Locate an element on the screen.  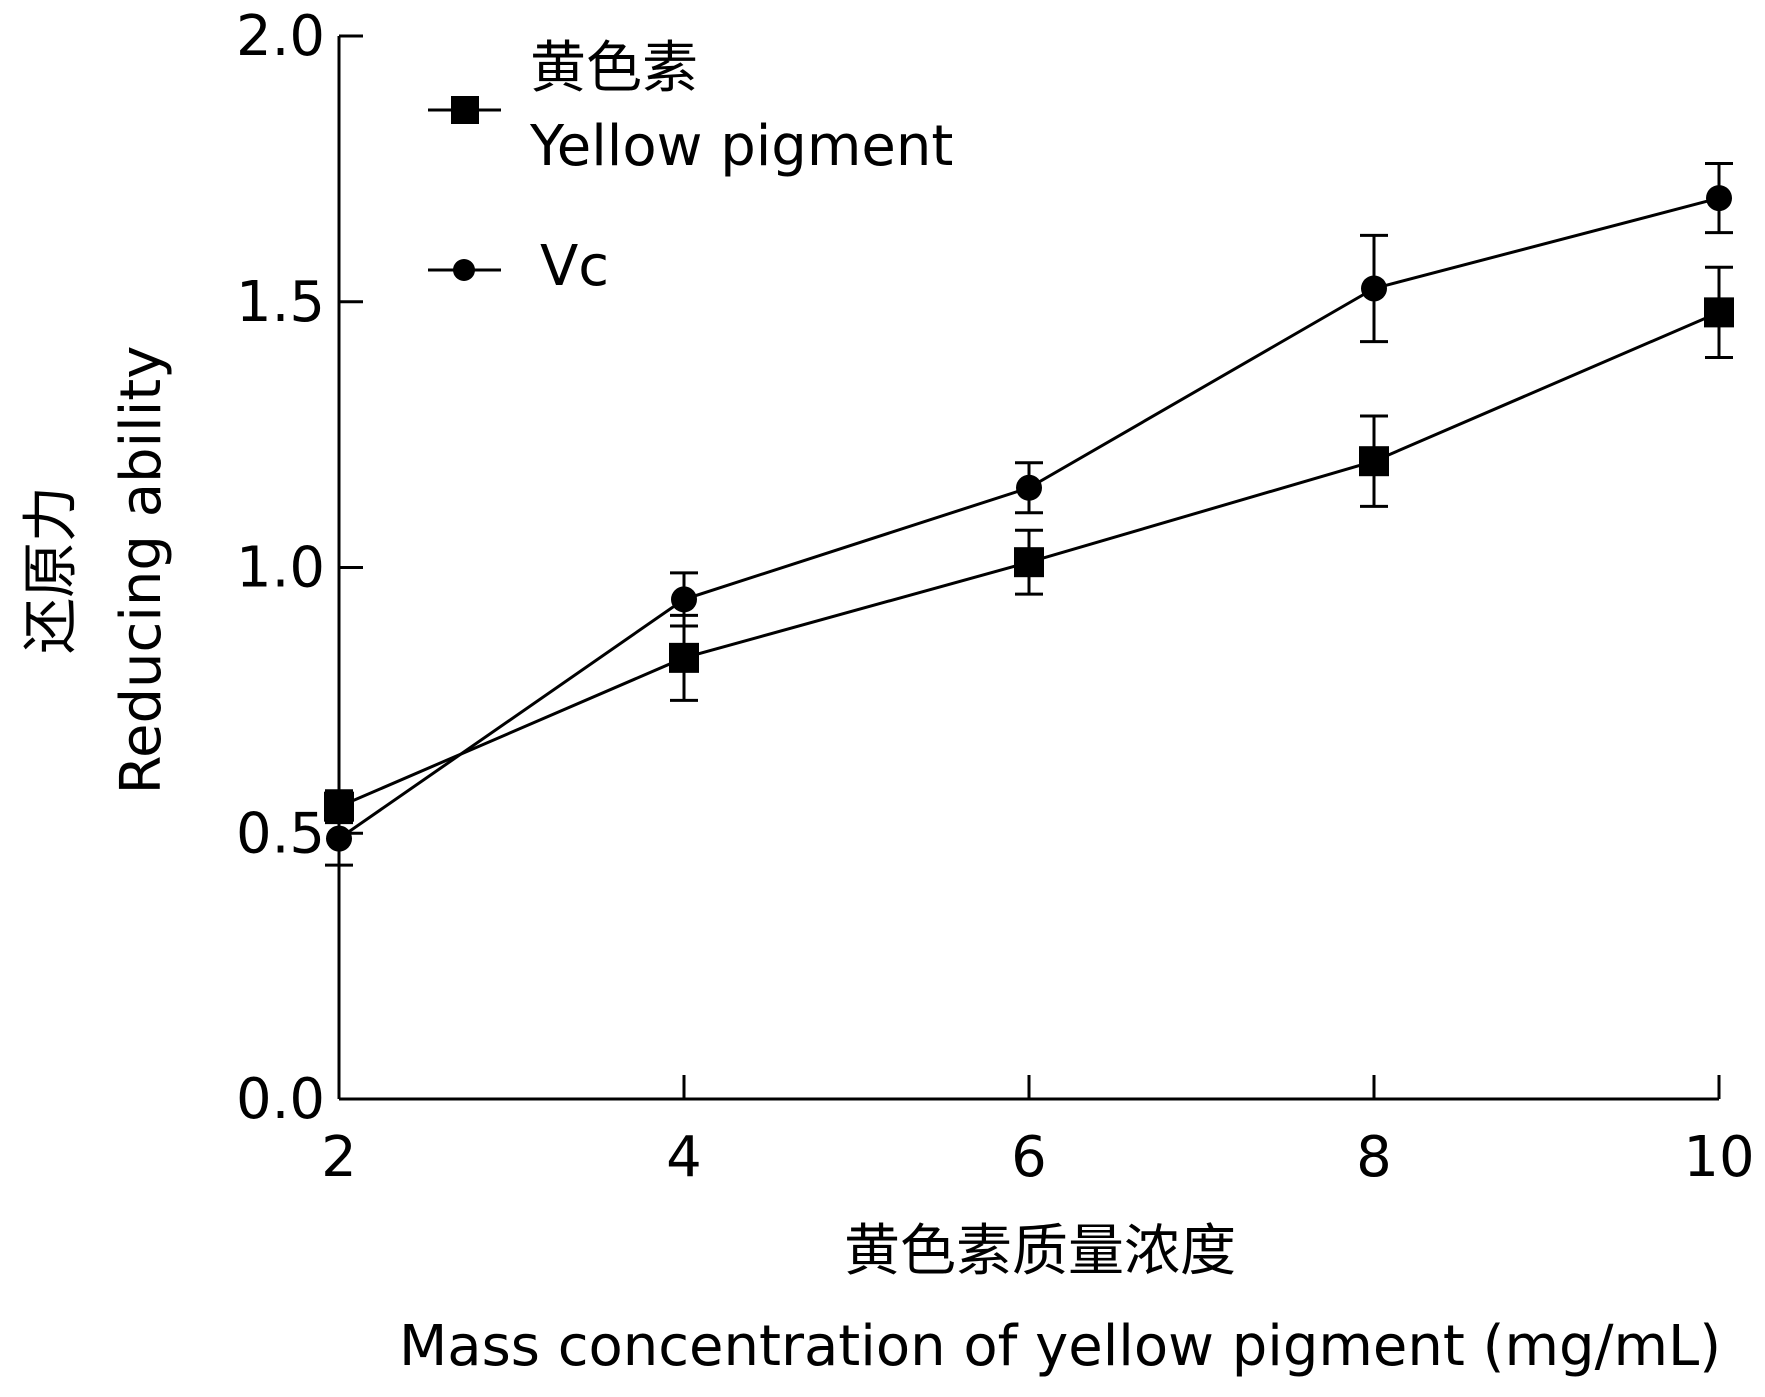
legend-label: Vc is located at coordinates (574, 266).